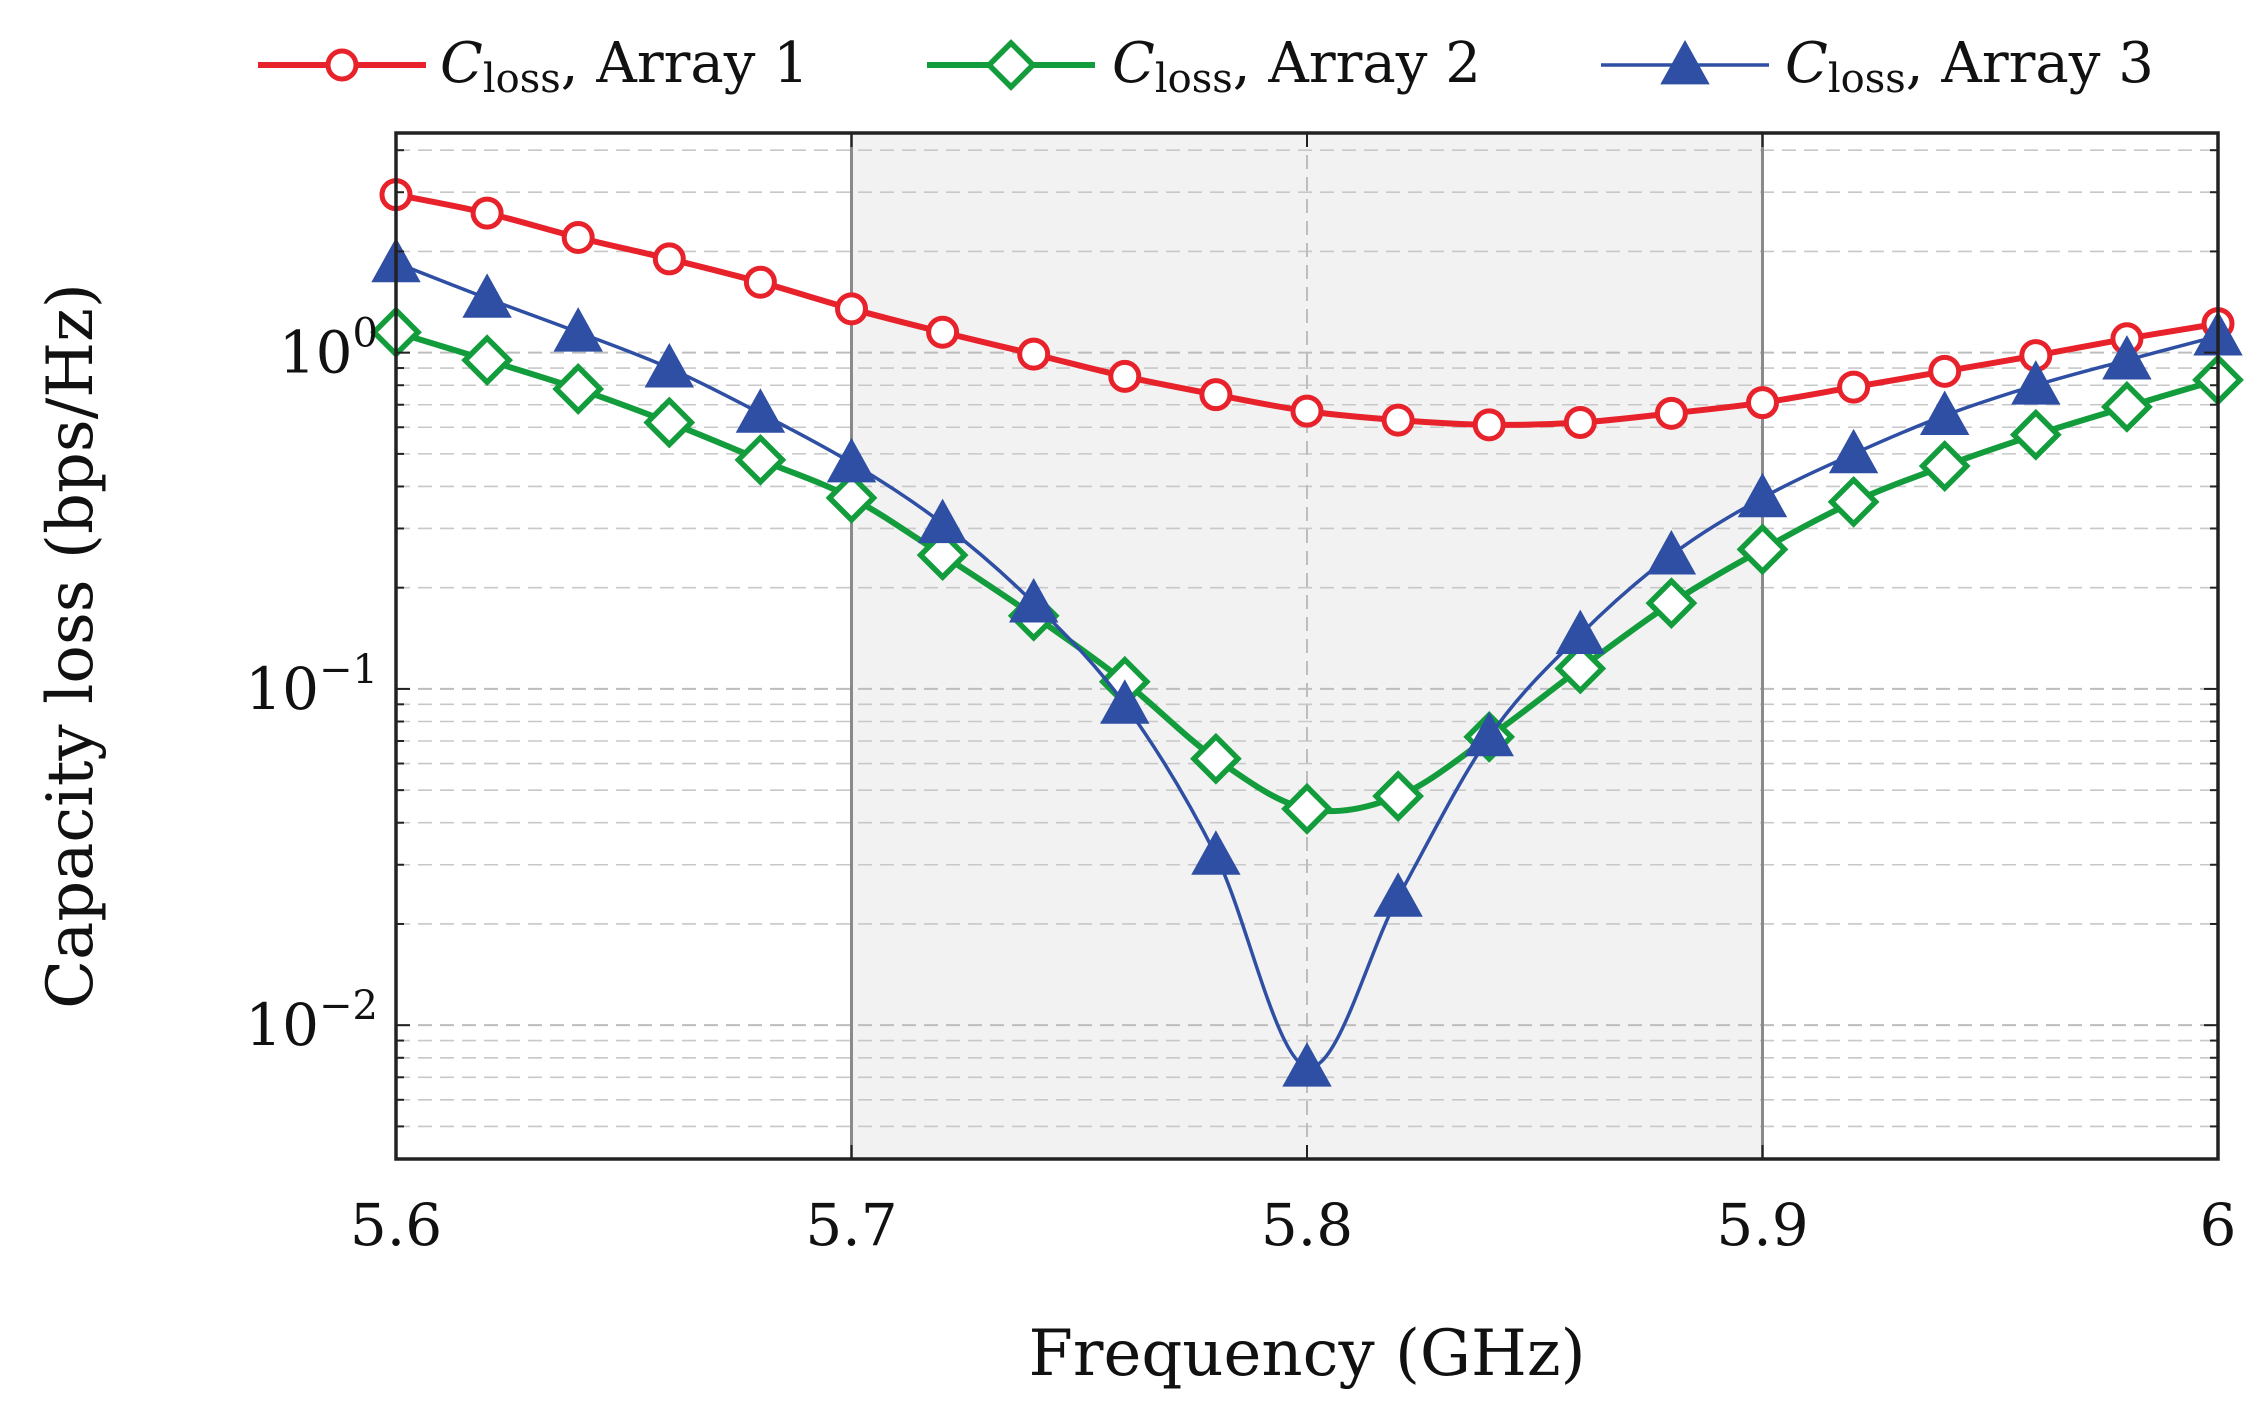  I want to click on legend-entry-2: Closs, Array 2, so click(1204, 66).